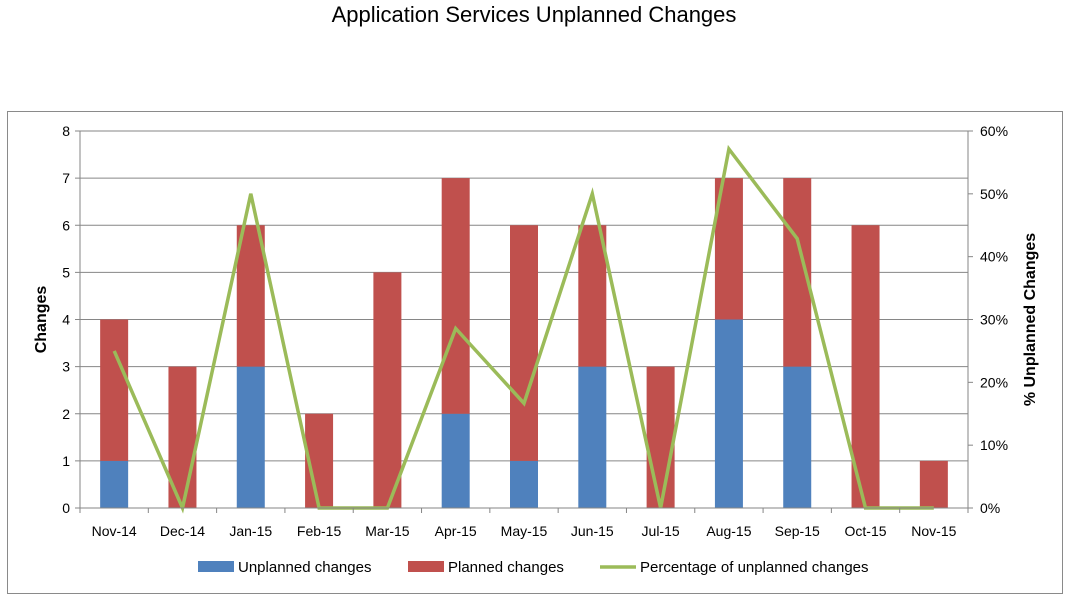 The height and width of the screenshot is (599, 1068). What do you see at coordinates (319, 531) in the screenshot?
I see `x-tick-label: Feb-15` at bounding box center [319, 531].